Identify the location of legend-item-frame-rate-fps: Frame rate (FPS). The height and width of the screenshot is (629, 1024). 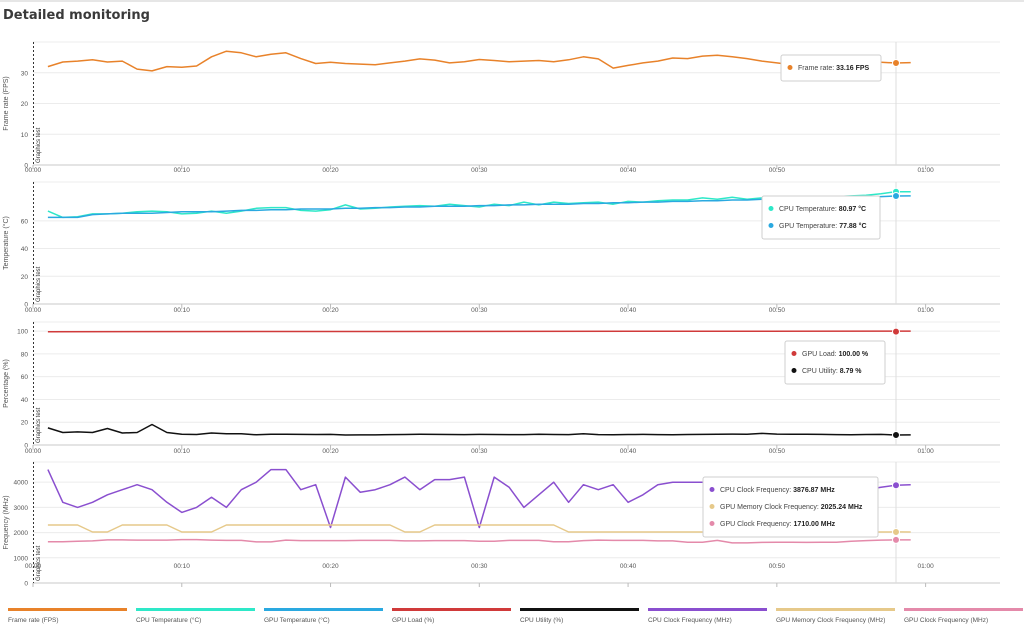
(67, 616).